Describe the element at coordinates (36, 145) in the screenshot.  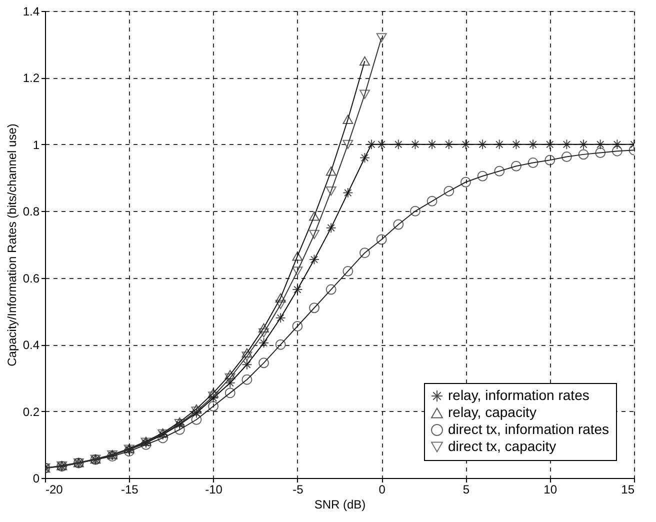
I see `y-tick-label: 1` at that location.